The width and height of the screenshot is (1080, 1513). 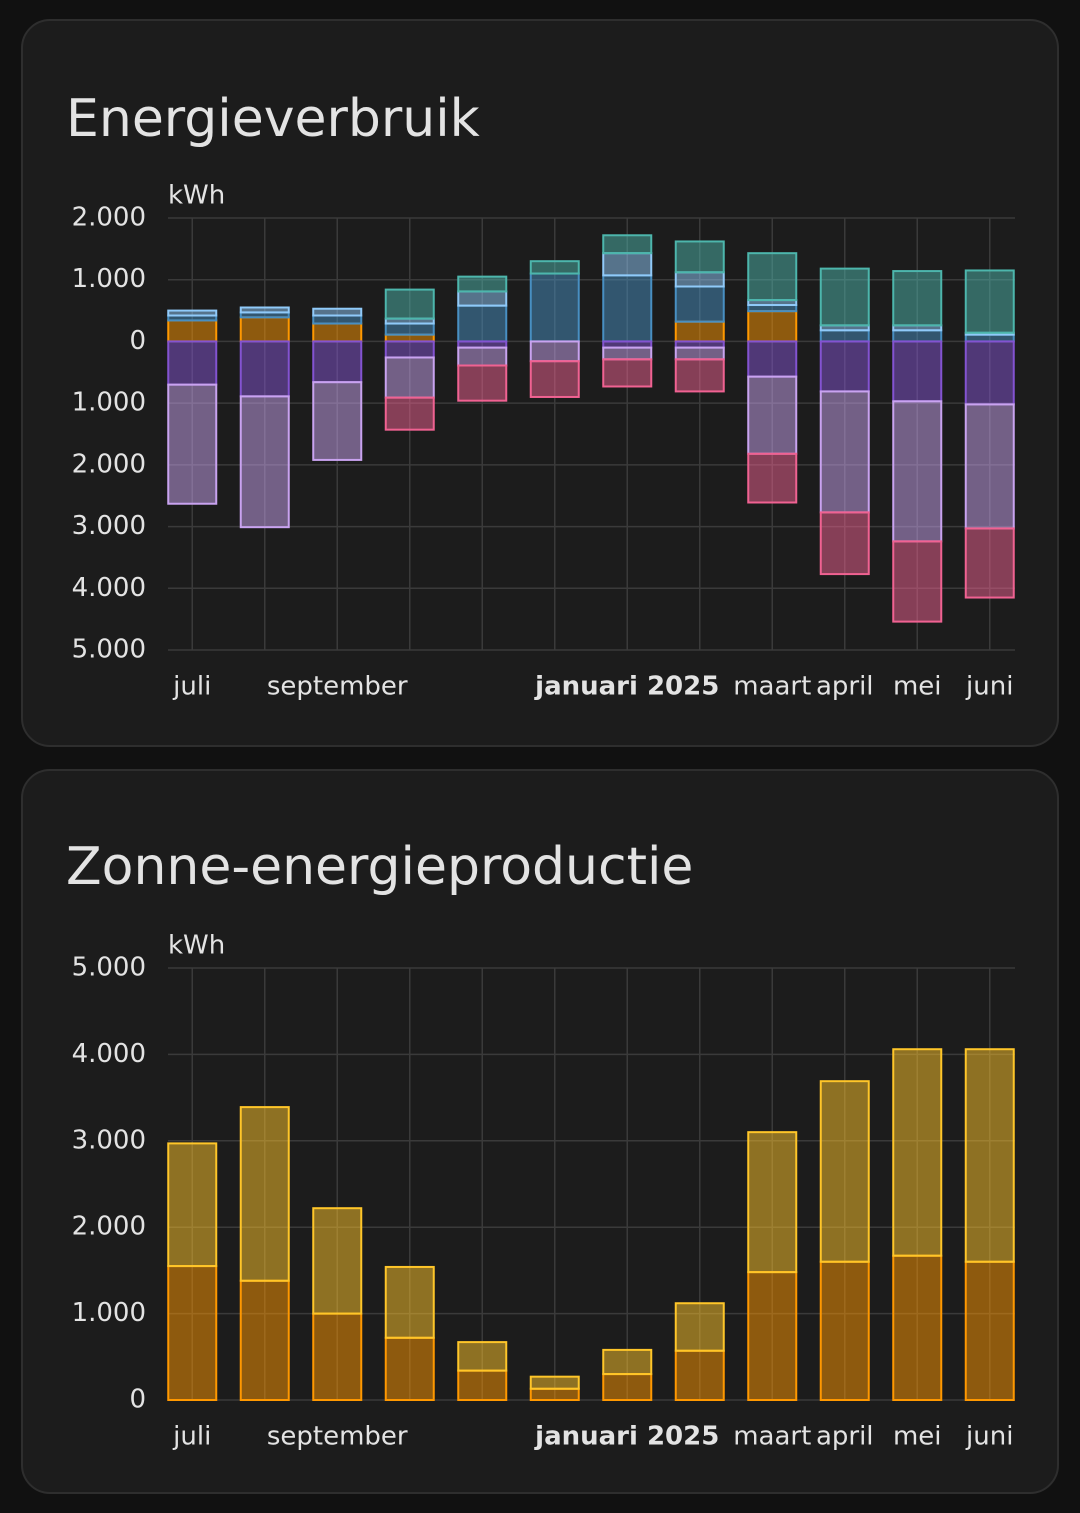 What do you see at coordinates (273, 119) in the screenshot?
I see `card-title: Energieverbruik` at bounding box center [273, 119].